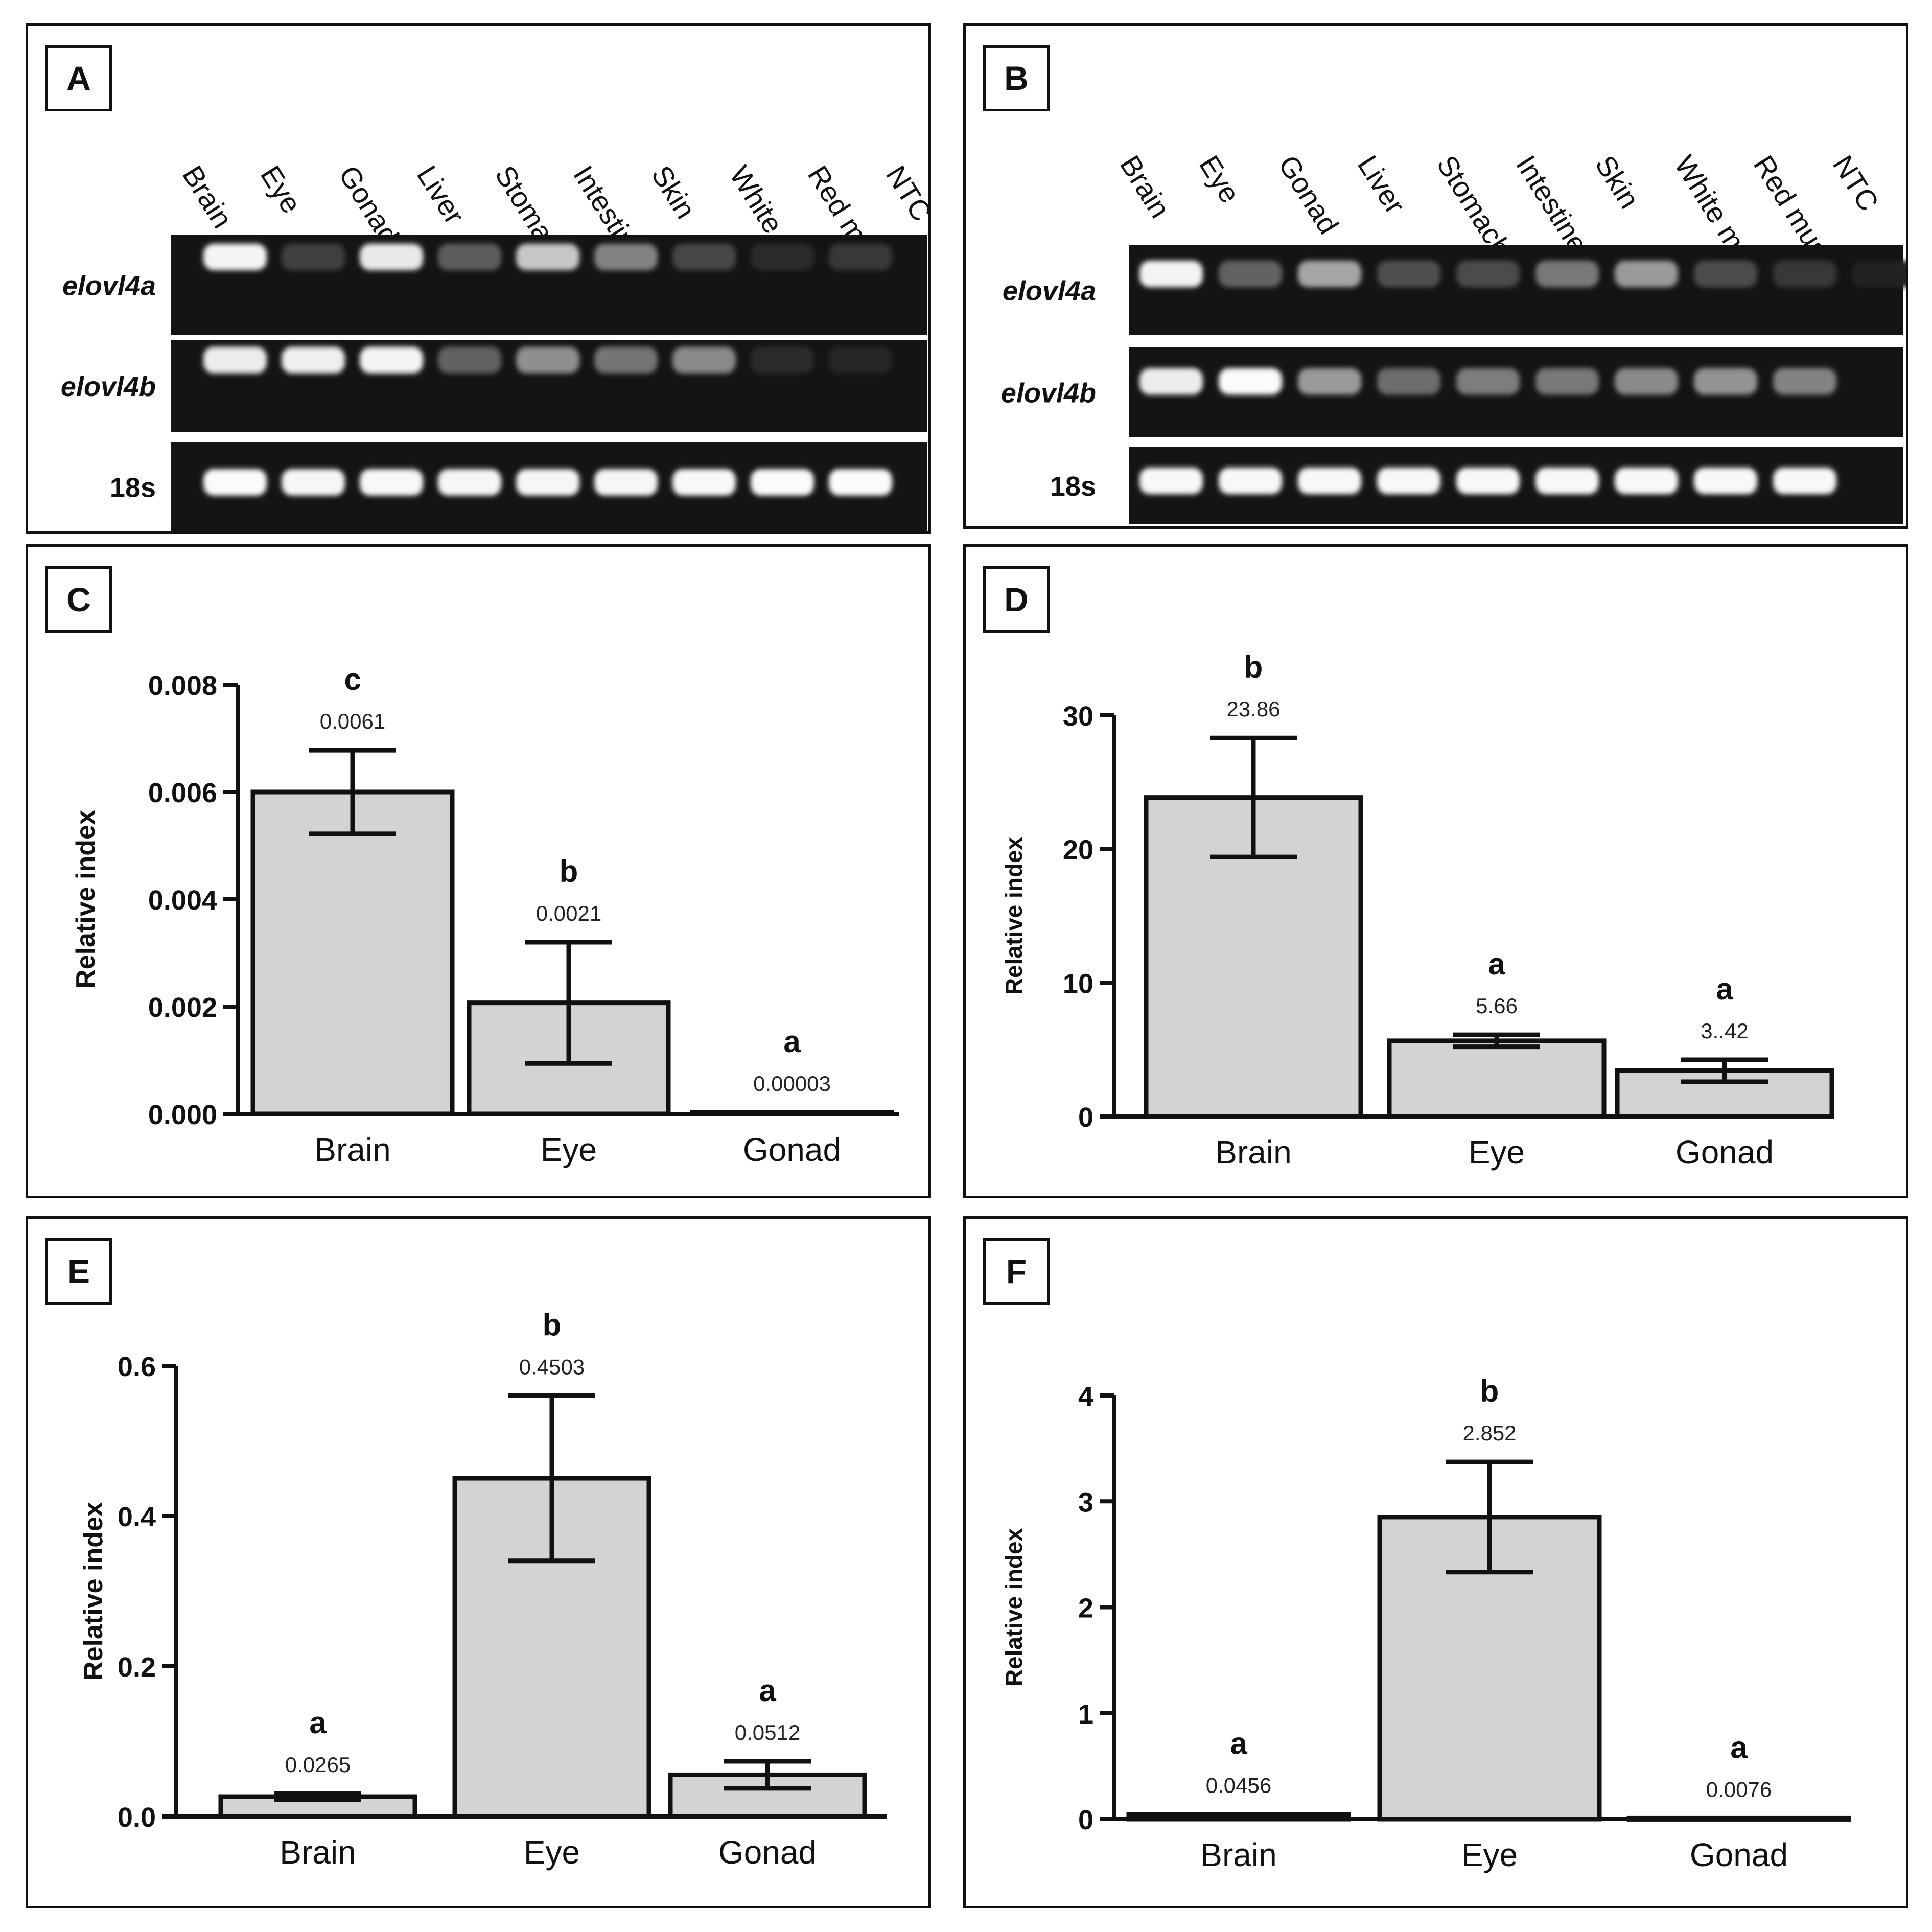  What do you see at coordinates (569, 913) in the screenshot?
I see `data-label: 0.0021` at bounding box center [569, 913].